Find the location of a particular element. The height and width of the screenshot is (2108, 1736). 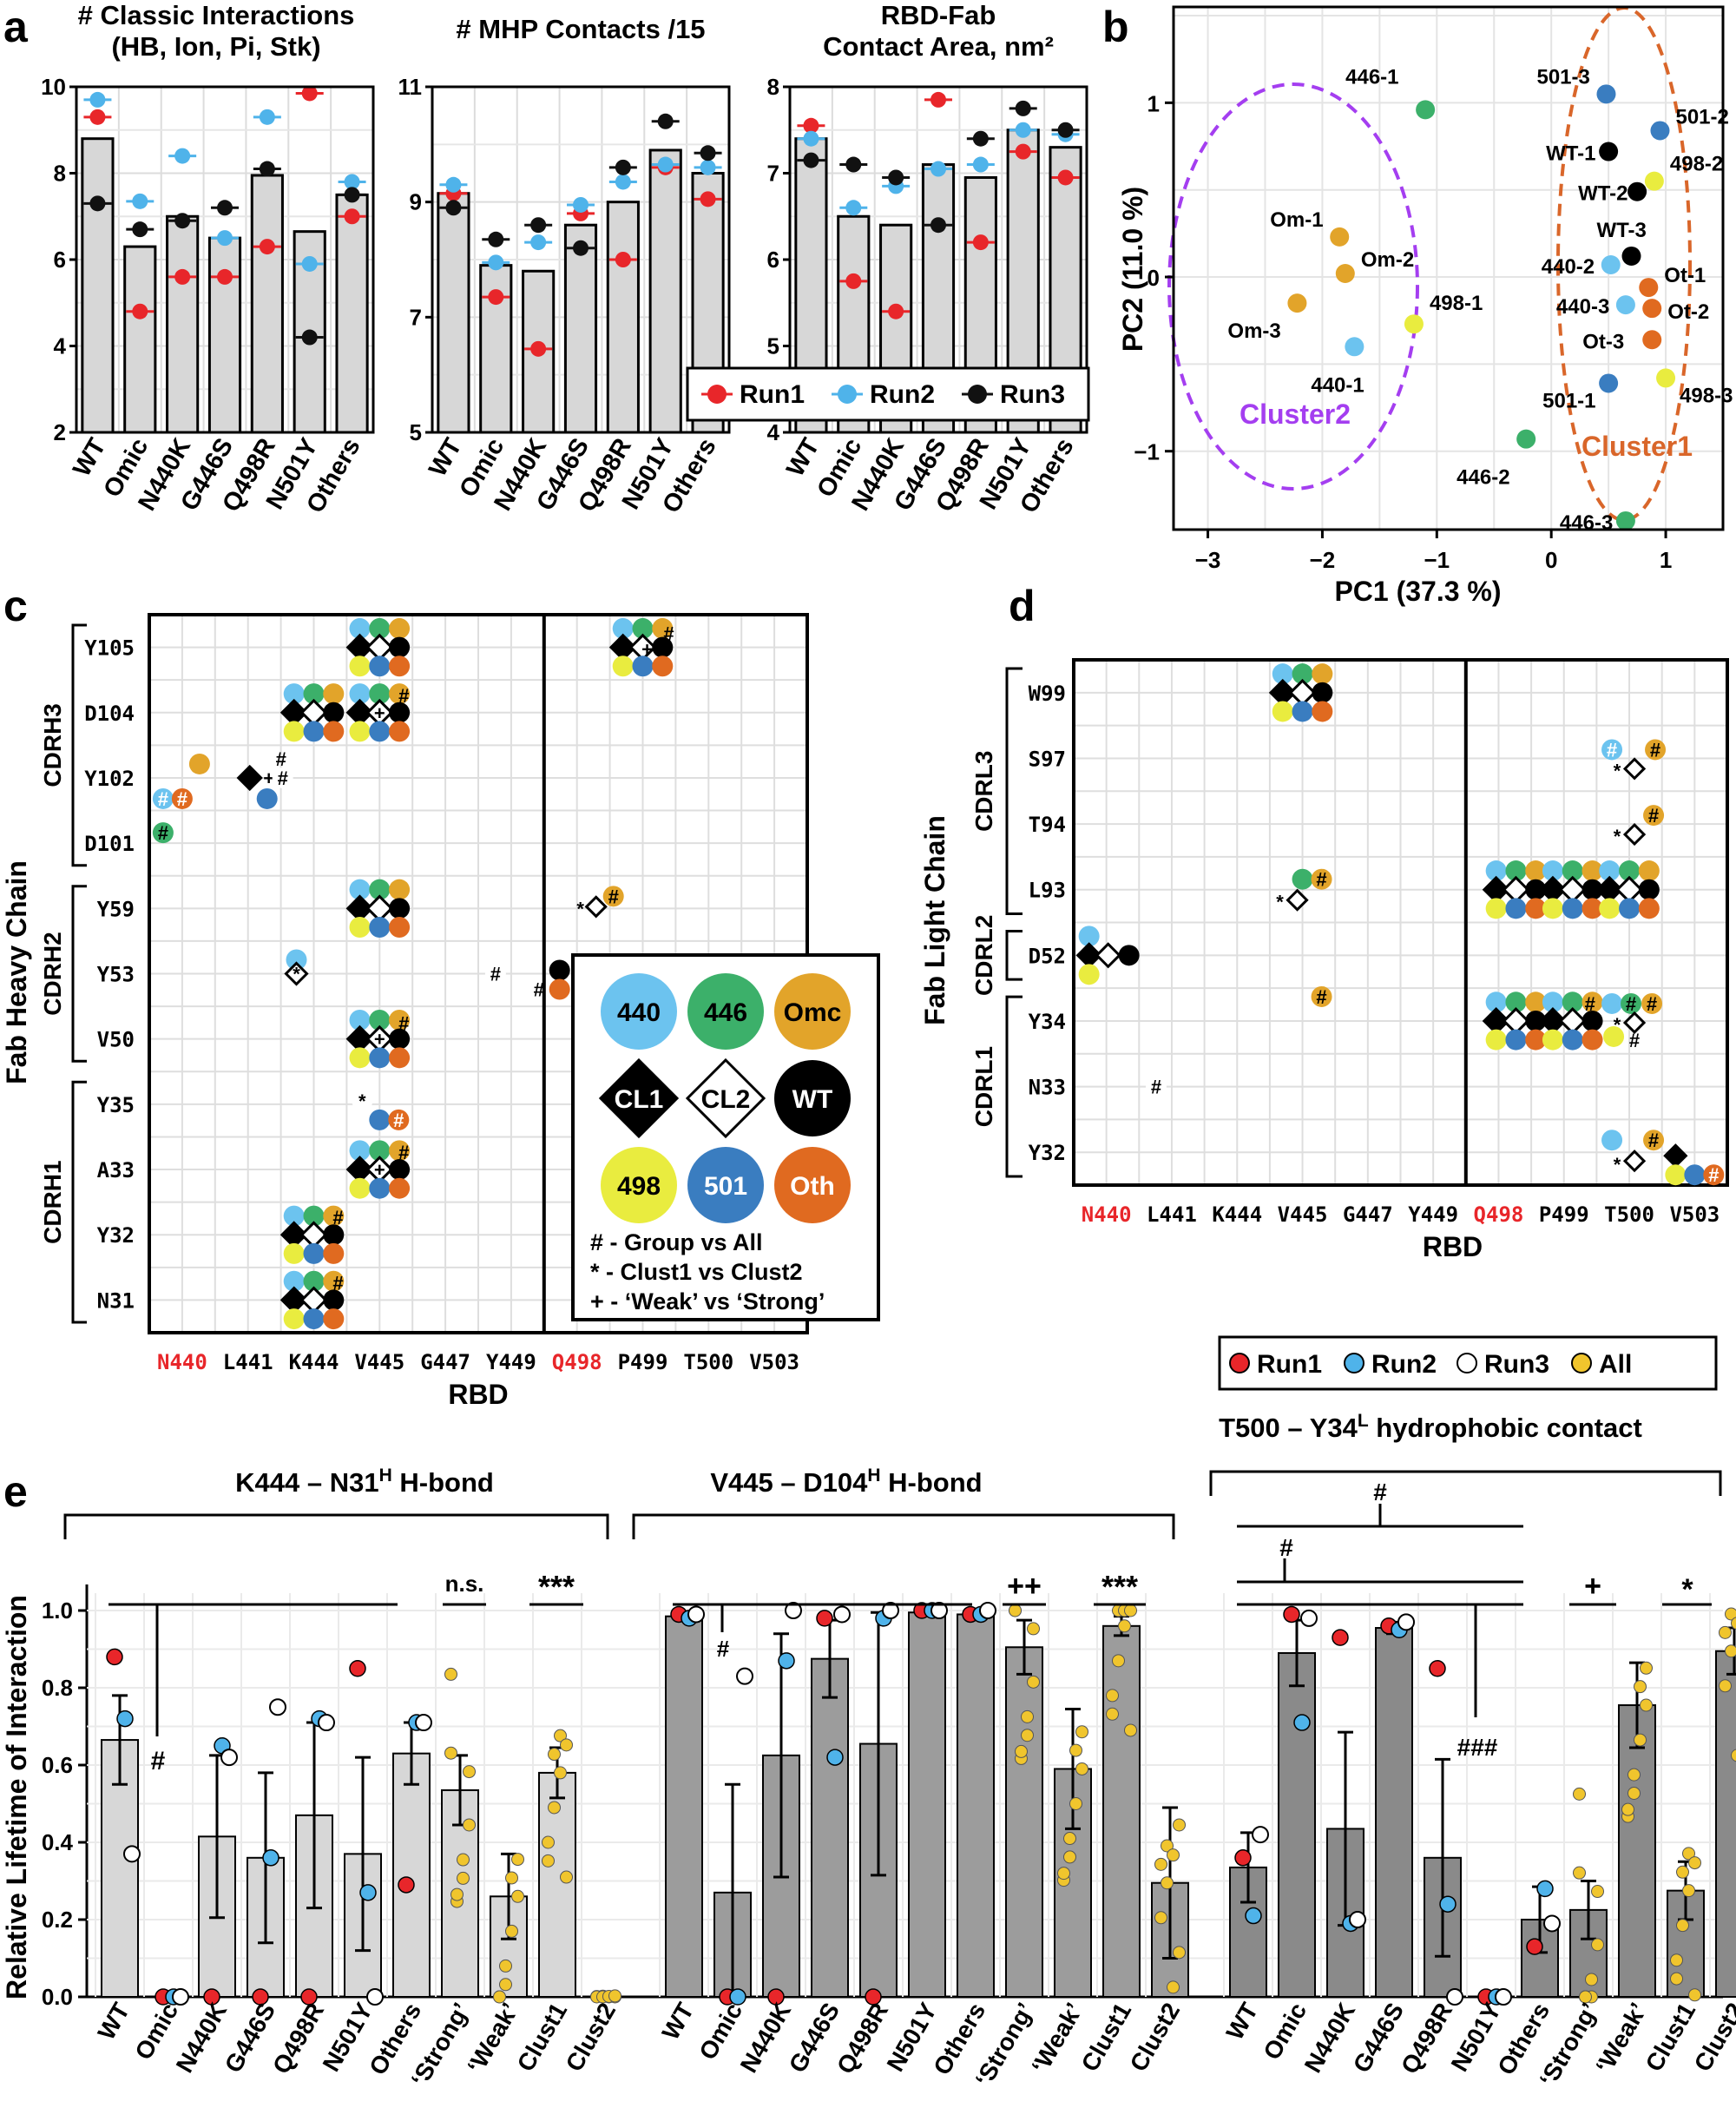

column-label: N440 is located at coordinates (182, 1362).